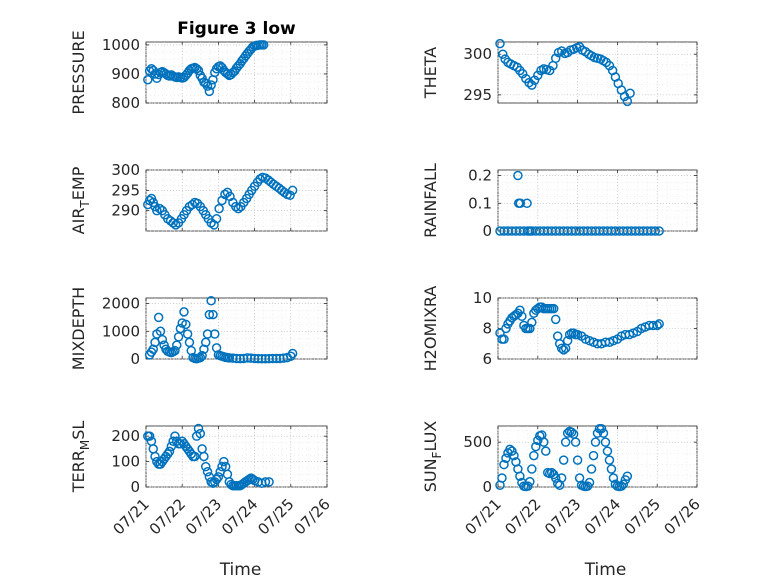 The width and height of the screenshot is (778, 583). What do you see at coordinates (125, 211) in the screenshot?
I see `y-tick-label: 290` at bounding box center [125, 211].